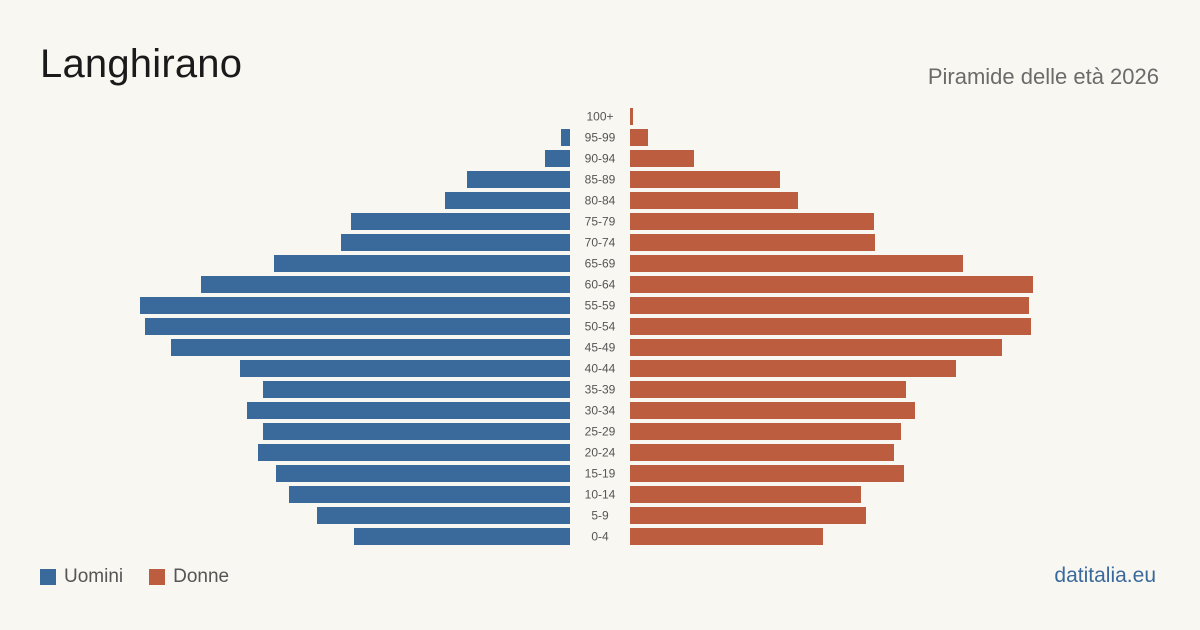 Image resolution: width=1200 pixels, height=630 pixels. I want to click on age-group-label: 35-39, so click(600, 390).